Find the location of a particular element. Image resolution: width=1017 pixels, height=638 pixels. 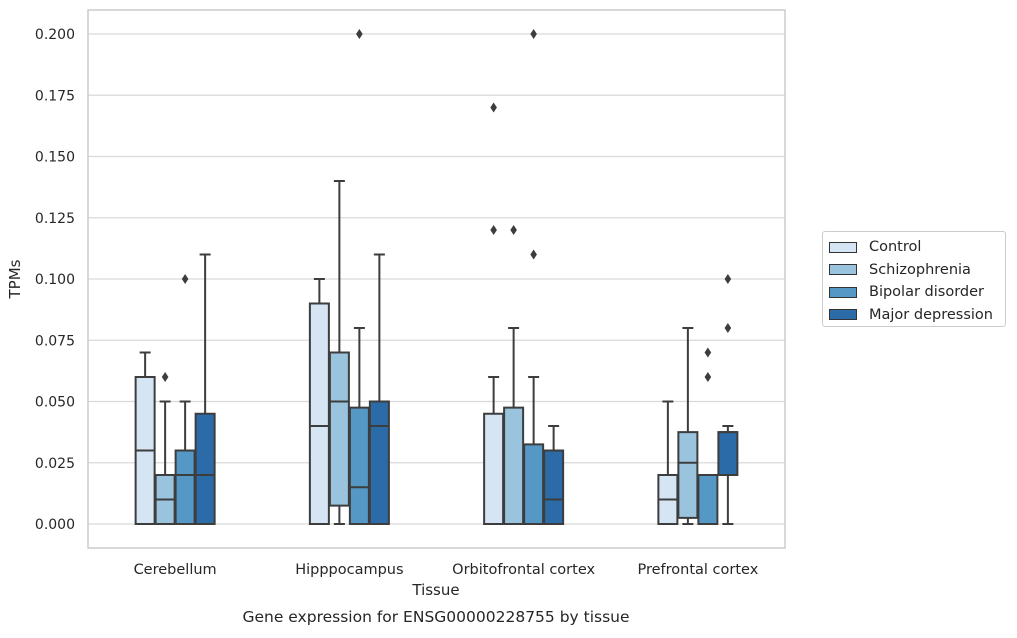

y-tick-label: 0.100 is located at coordinates (55, 280).